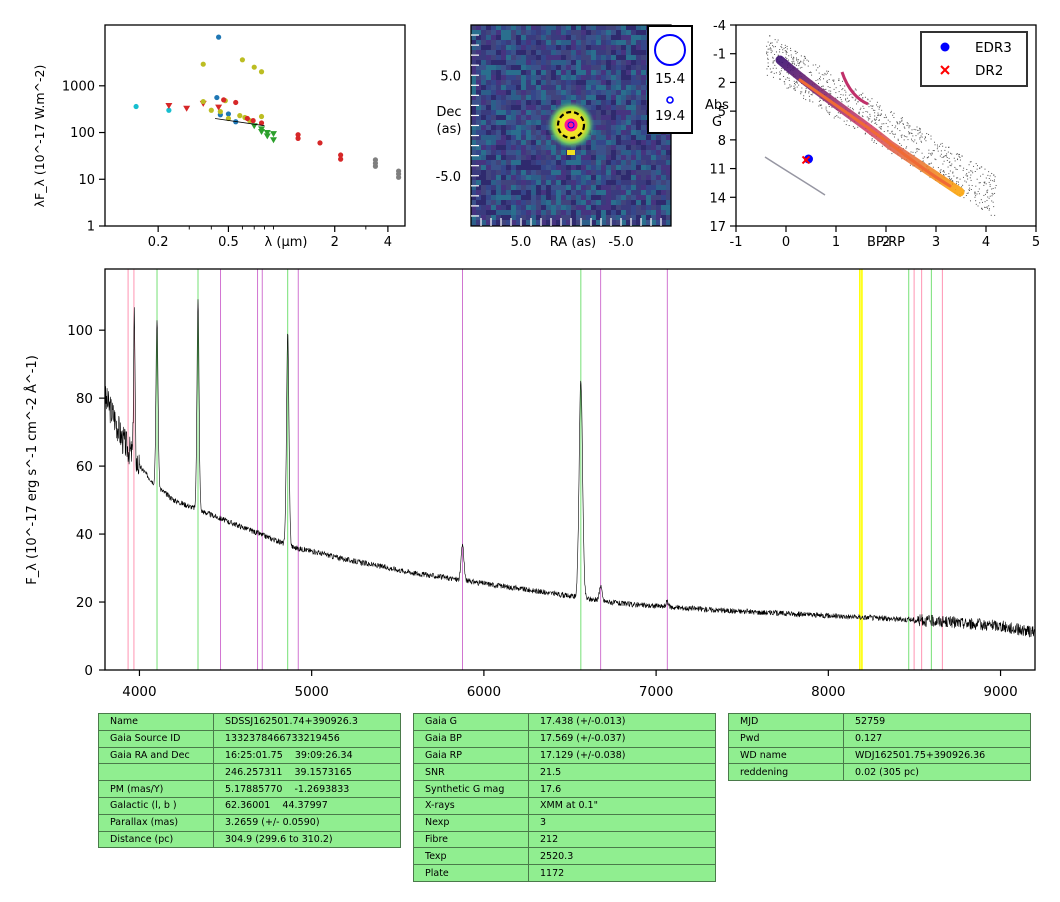 Image resolution: width=1060 pixels, height=902 pixels. I want to click on cmd-ytick-label: 2, so click(722, 83).